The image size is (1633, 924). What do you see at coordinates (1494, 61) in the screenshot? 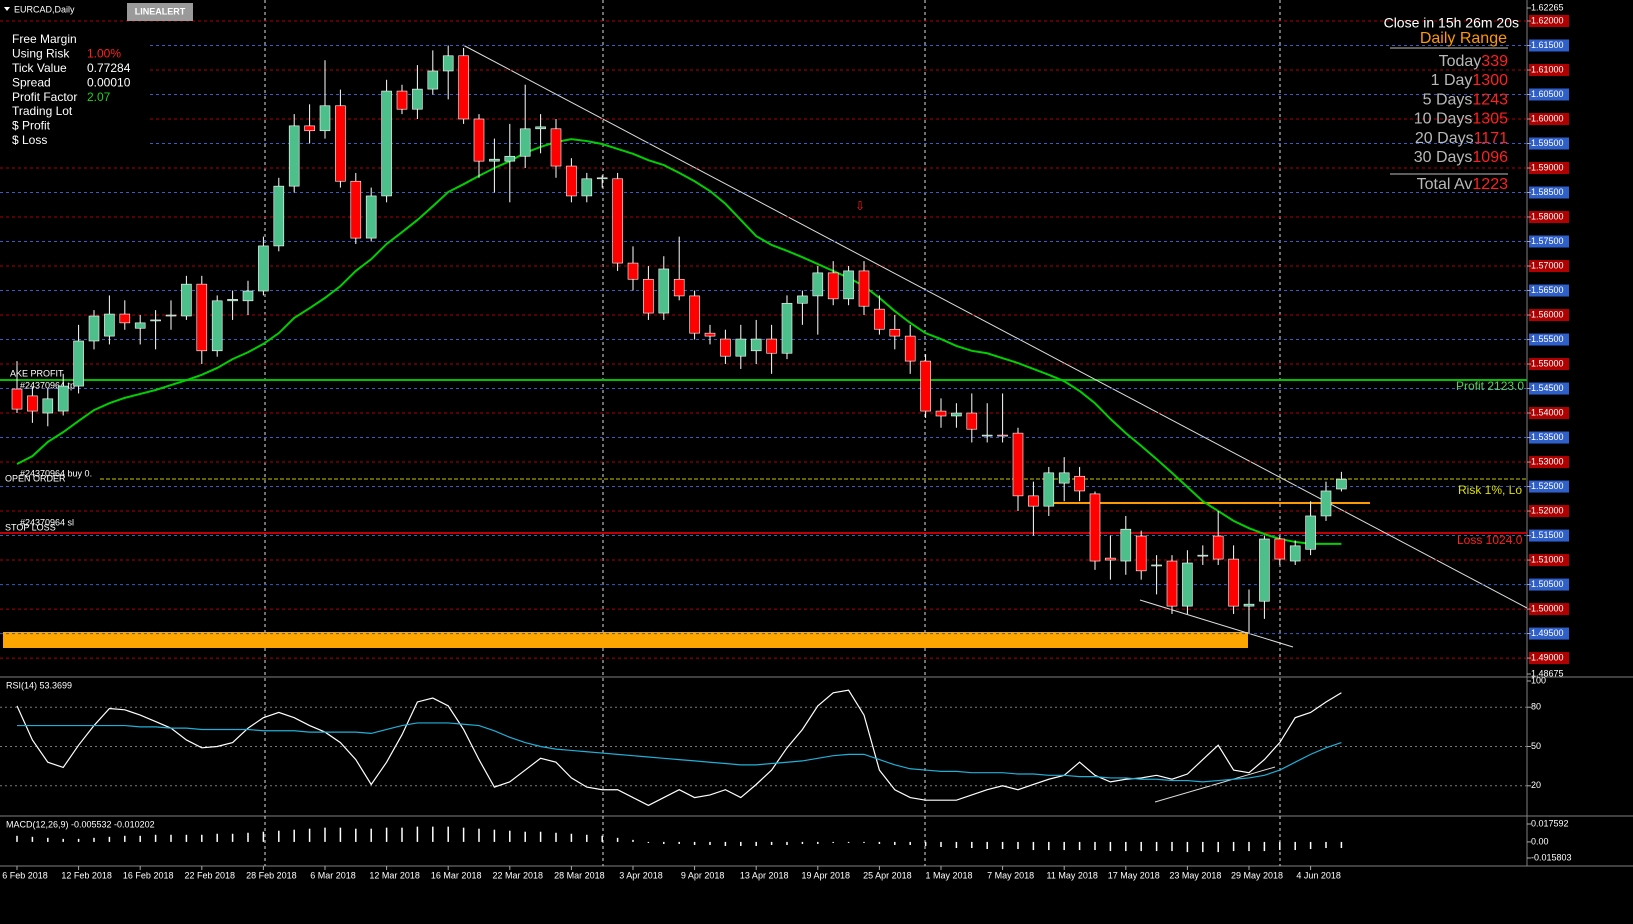
I see `range-value: 339` at bounding box center [1494, 61].